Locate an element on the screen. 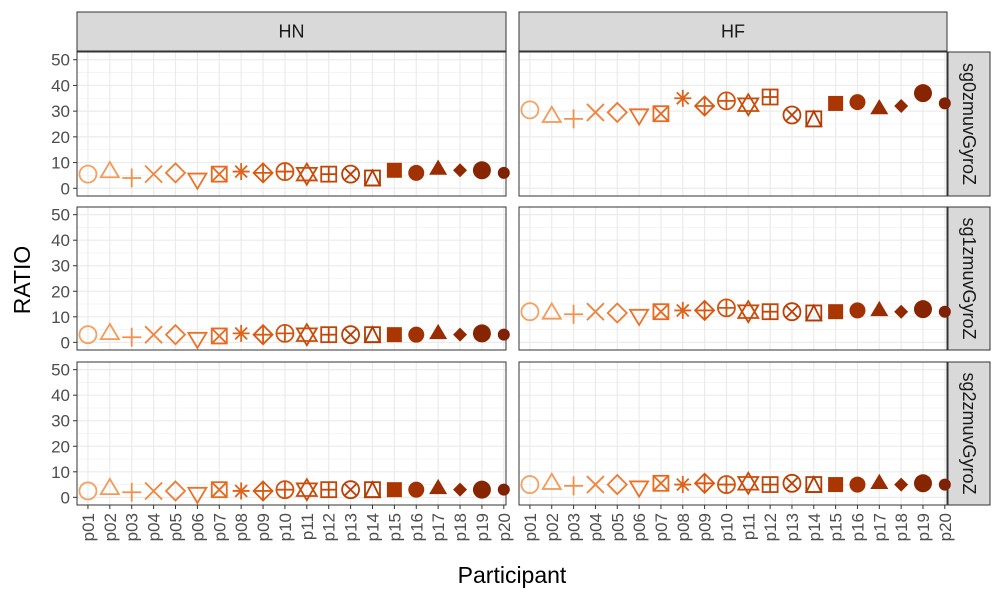 This screenshot has width=1000, height=600. x-tick-label: p03 is located at coordinates (132, 527).